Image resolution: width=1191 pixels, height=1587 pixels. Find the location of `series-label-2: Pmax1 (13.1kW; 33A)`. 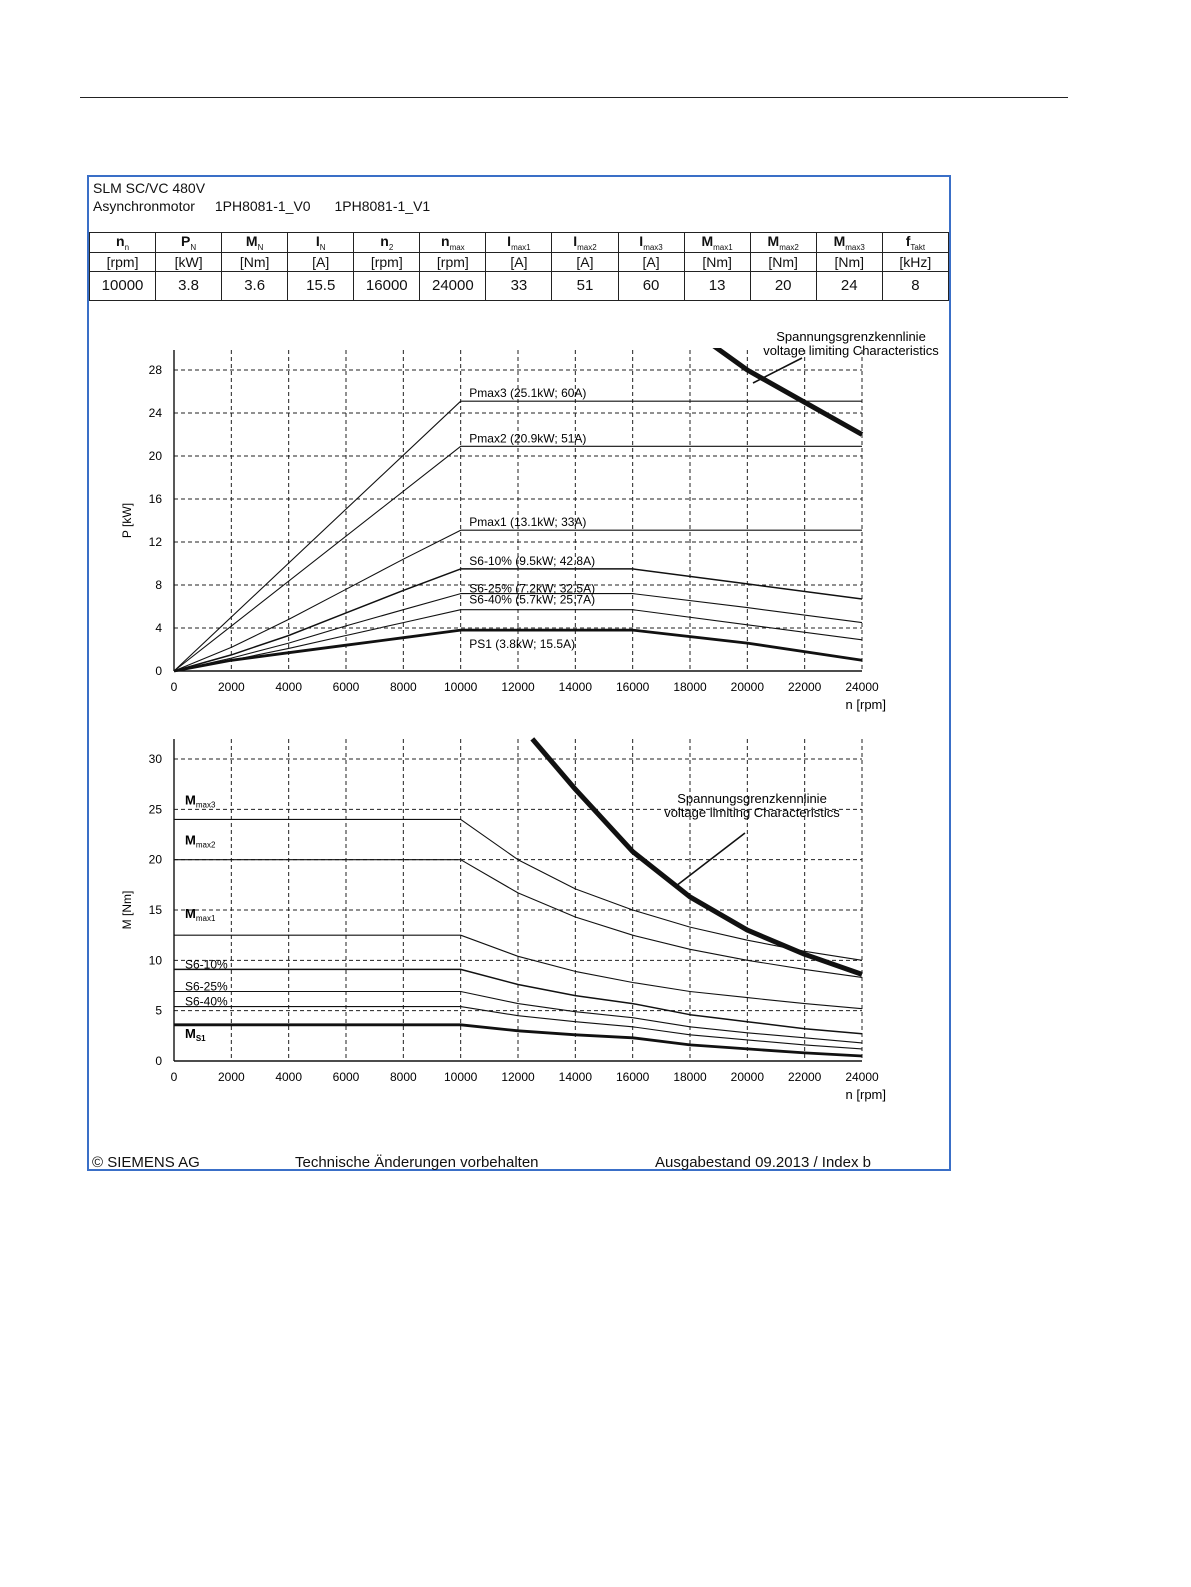

series-label-2: Pmax1 (13.1kW; 33A) is located at coordinates (527, 522).